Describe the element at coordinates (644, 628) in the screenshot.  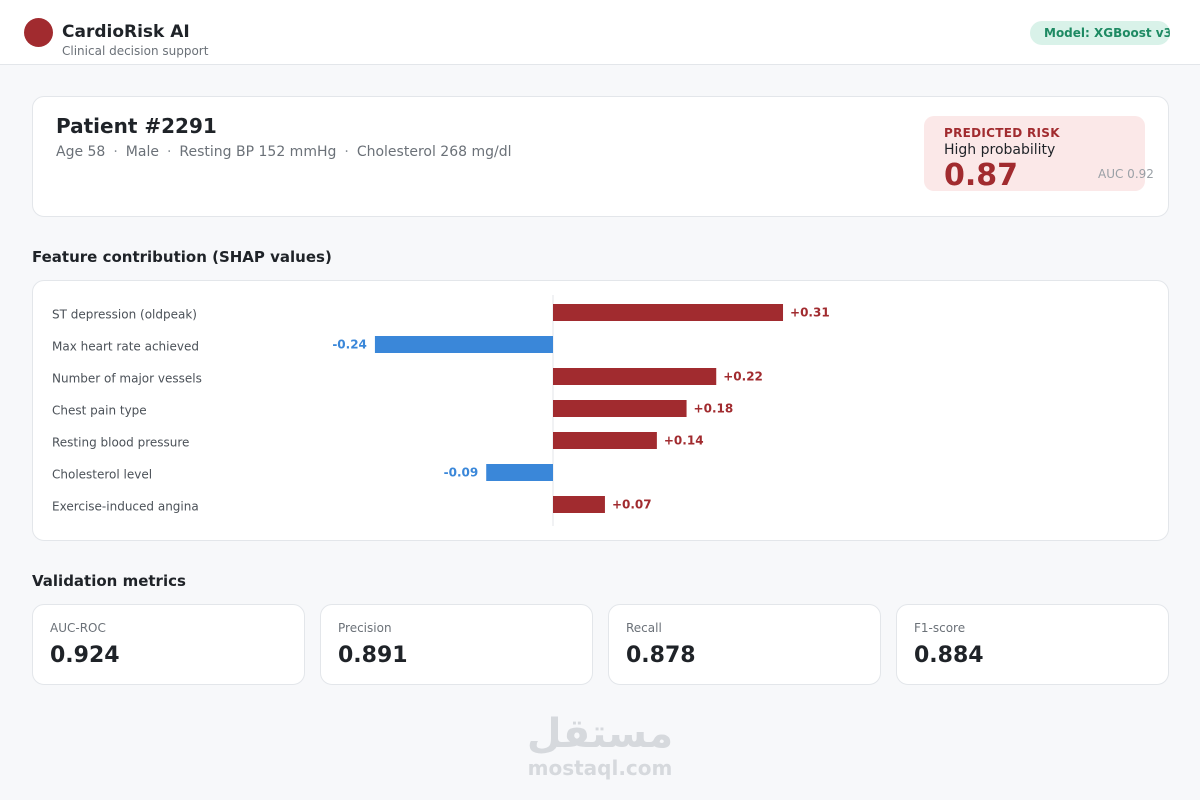
I see `metric-label: Recall` at that location.